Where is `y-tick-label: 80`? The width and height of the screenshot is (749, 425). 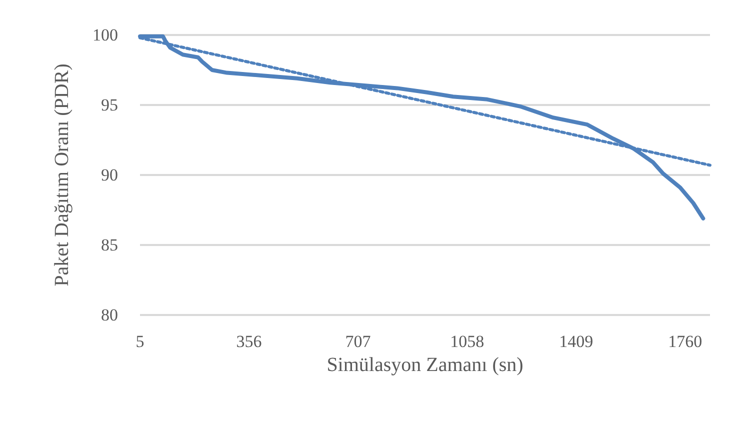 y-tick-label: 80 is located at coordinates (109, 315).